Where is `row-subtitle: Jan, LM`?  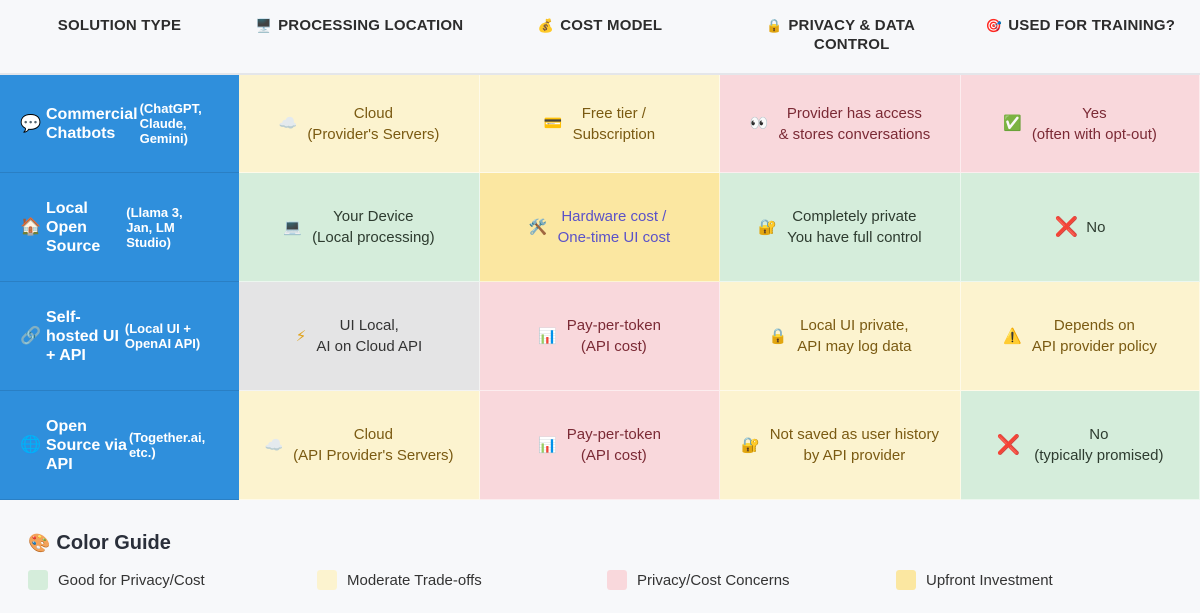 row-subtitle: Jan, LM is located at coordinates (150, 227).